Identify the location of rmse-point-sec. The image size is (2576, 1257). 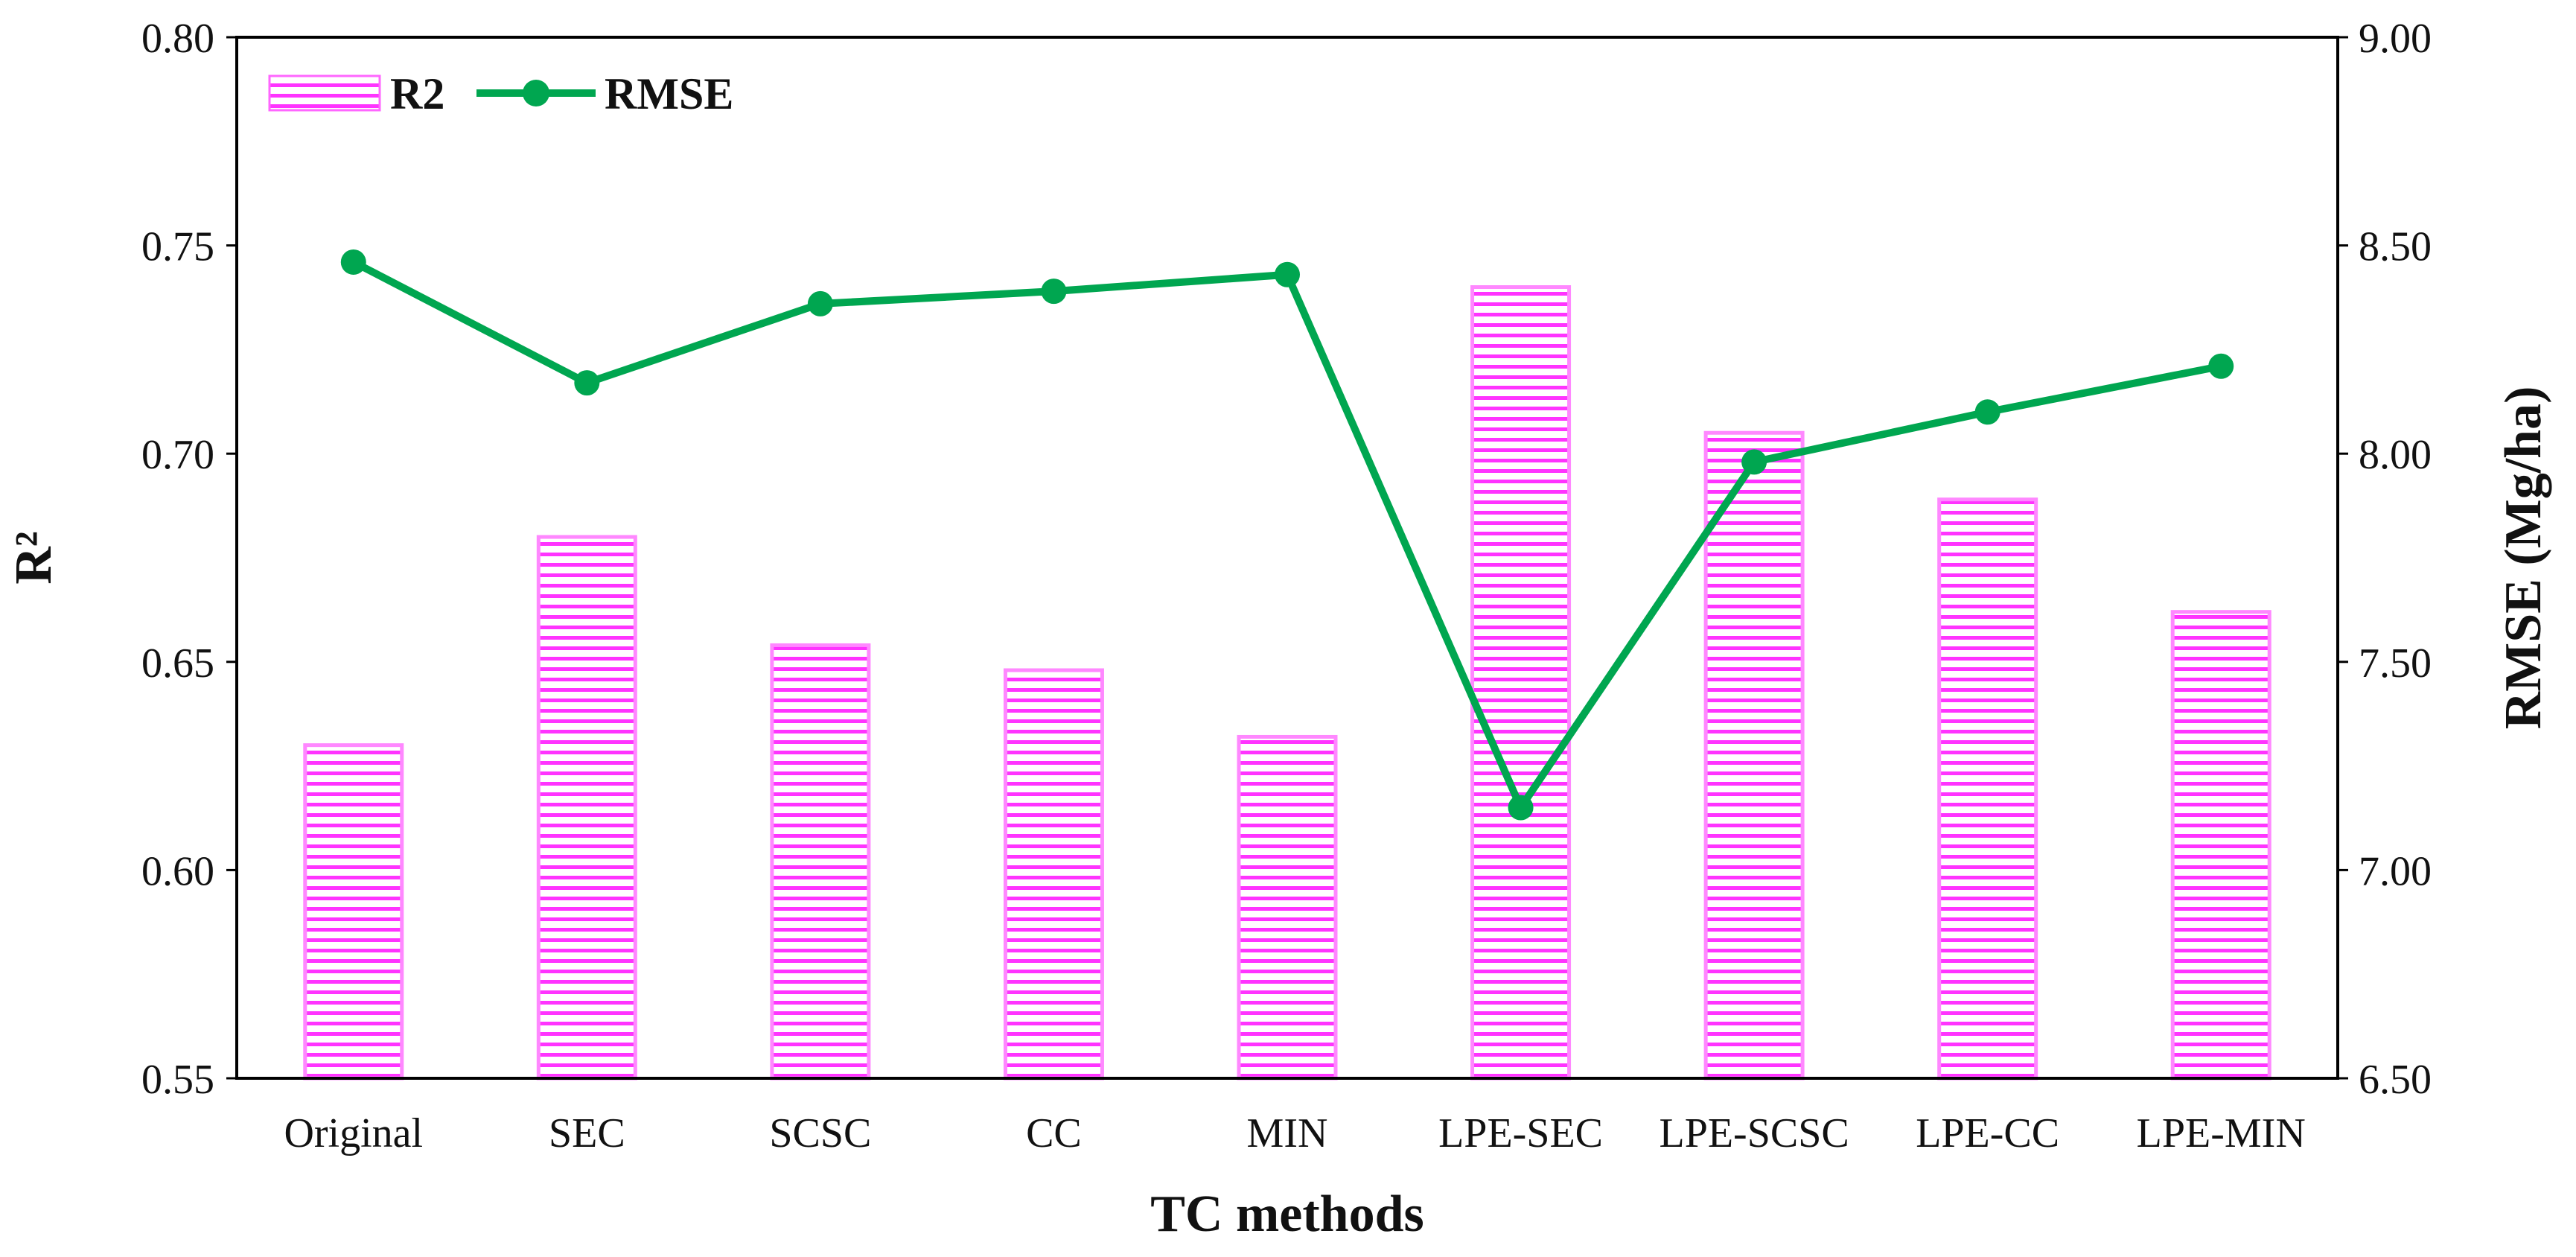
(587, 383).